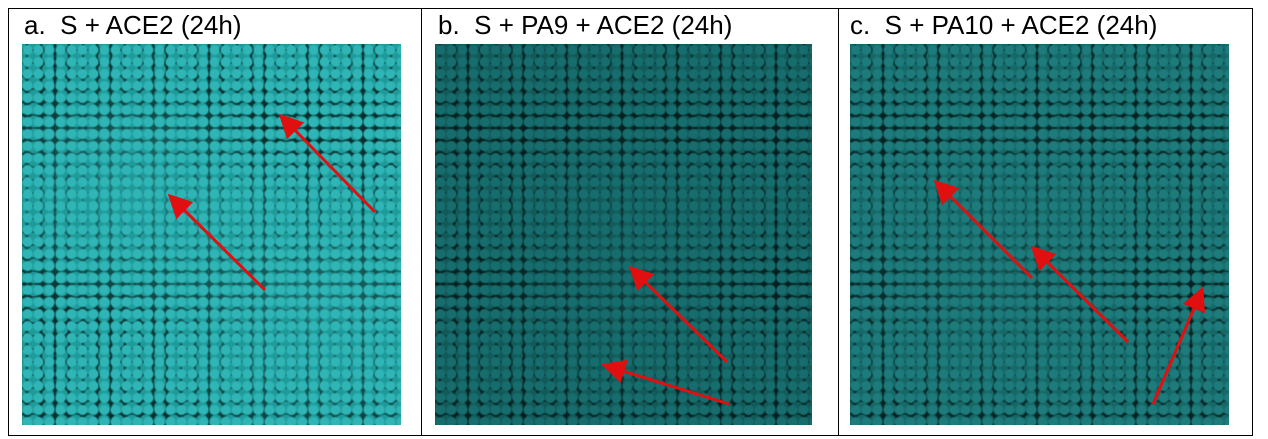  What do you see at coordinates (133, 25) in the screenshot?
I see `panel-label: a. S + ACE2 (24h)` at bounding box center [133, 25].